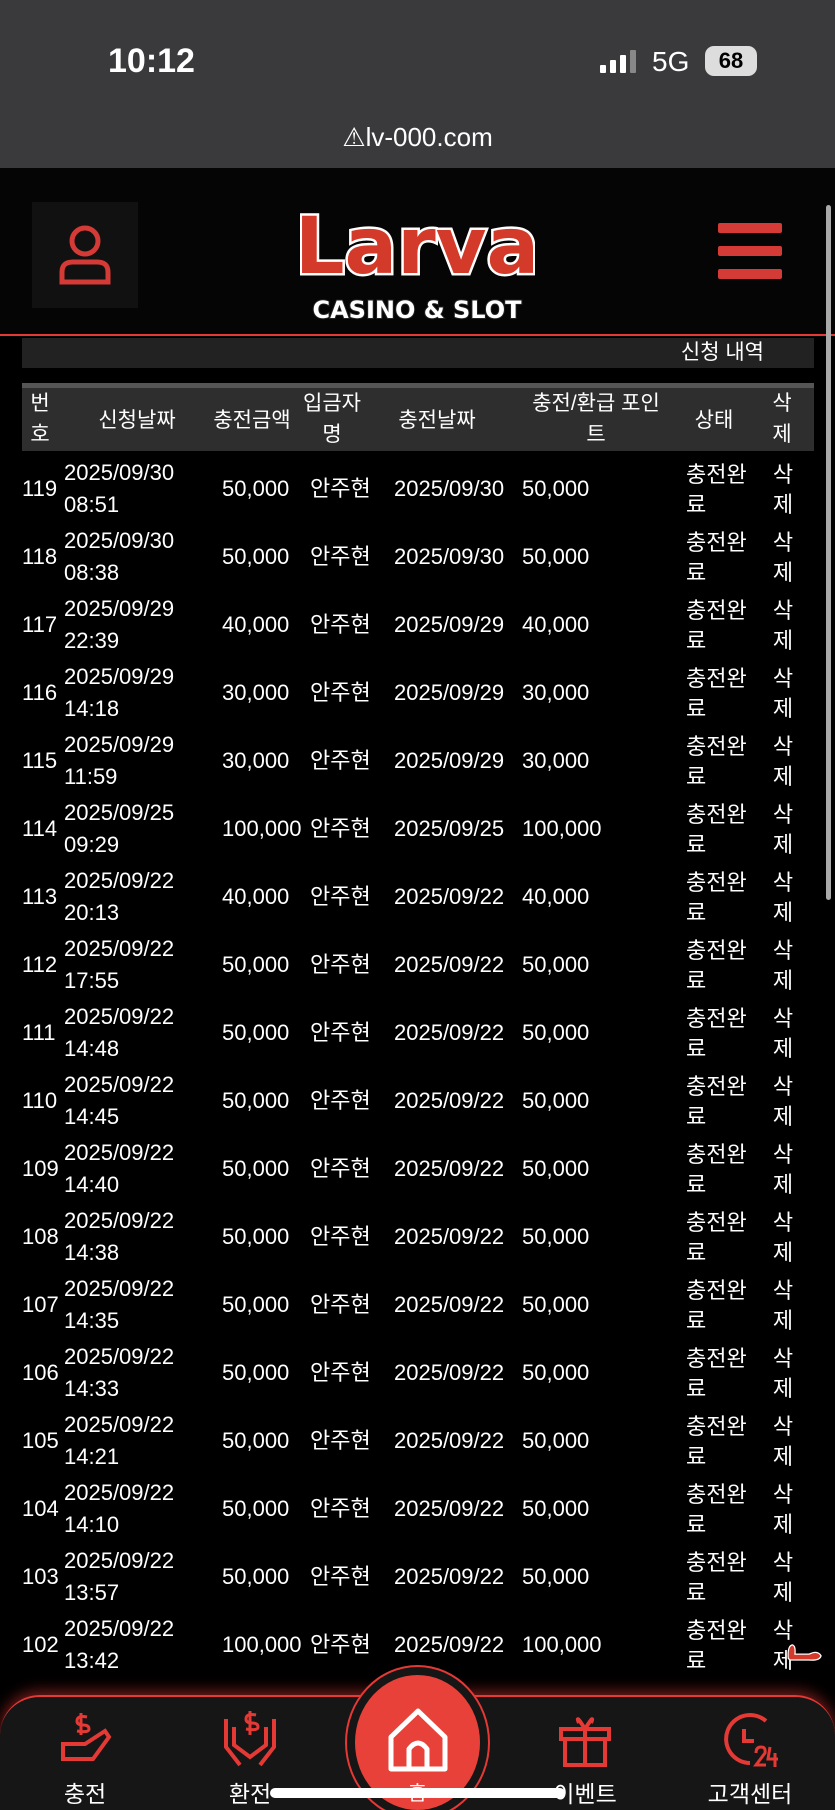 This screenshot has height=1810, width=835. Describe the element at coordinates (137, 420) in the screenshot. I see `col-request-date: 신청날짜` at that location.